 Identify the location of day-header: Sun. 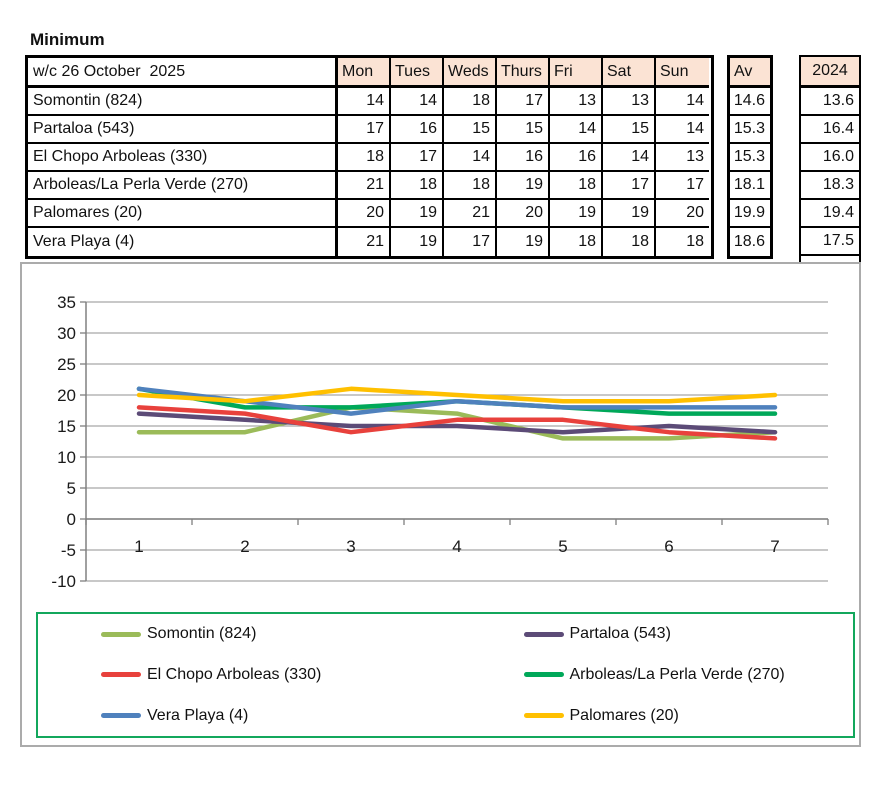
(682, 73).